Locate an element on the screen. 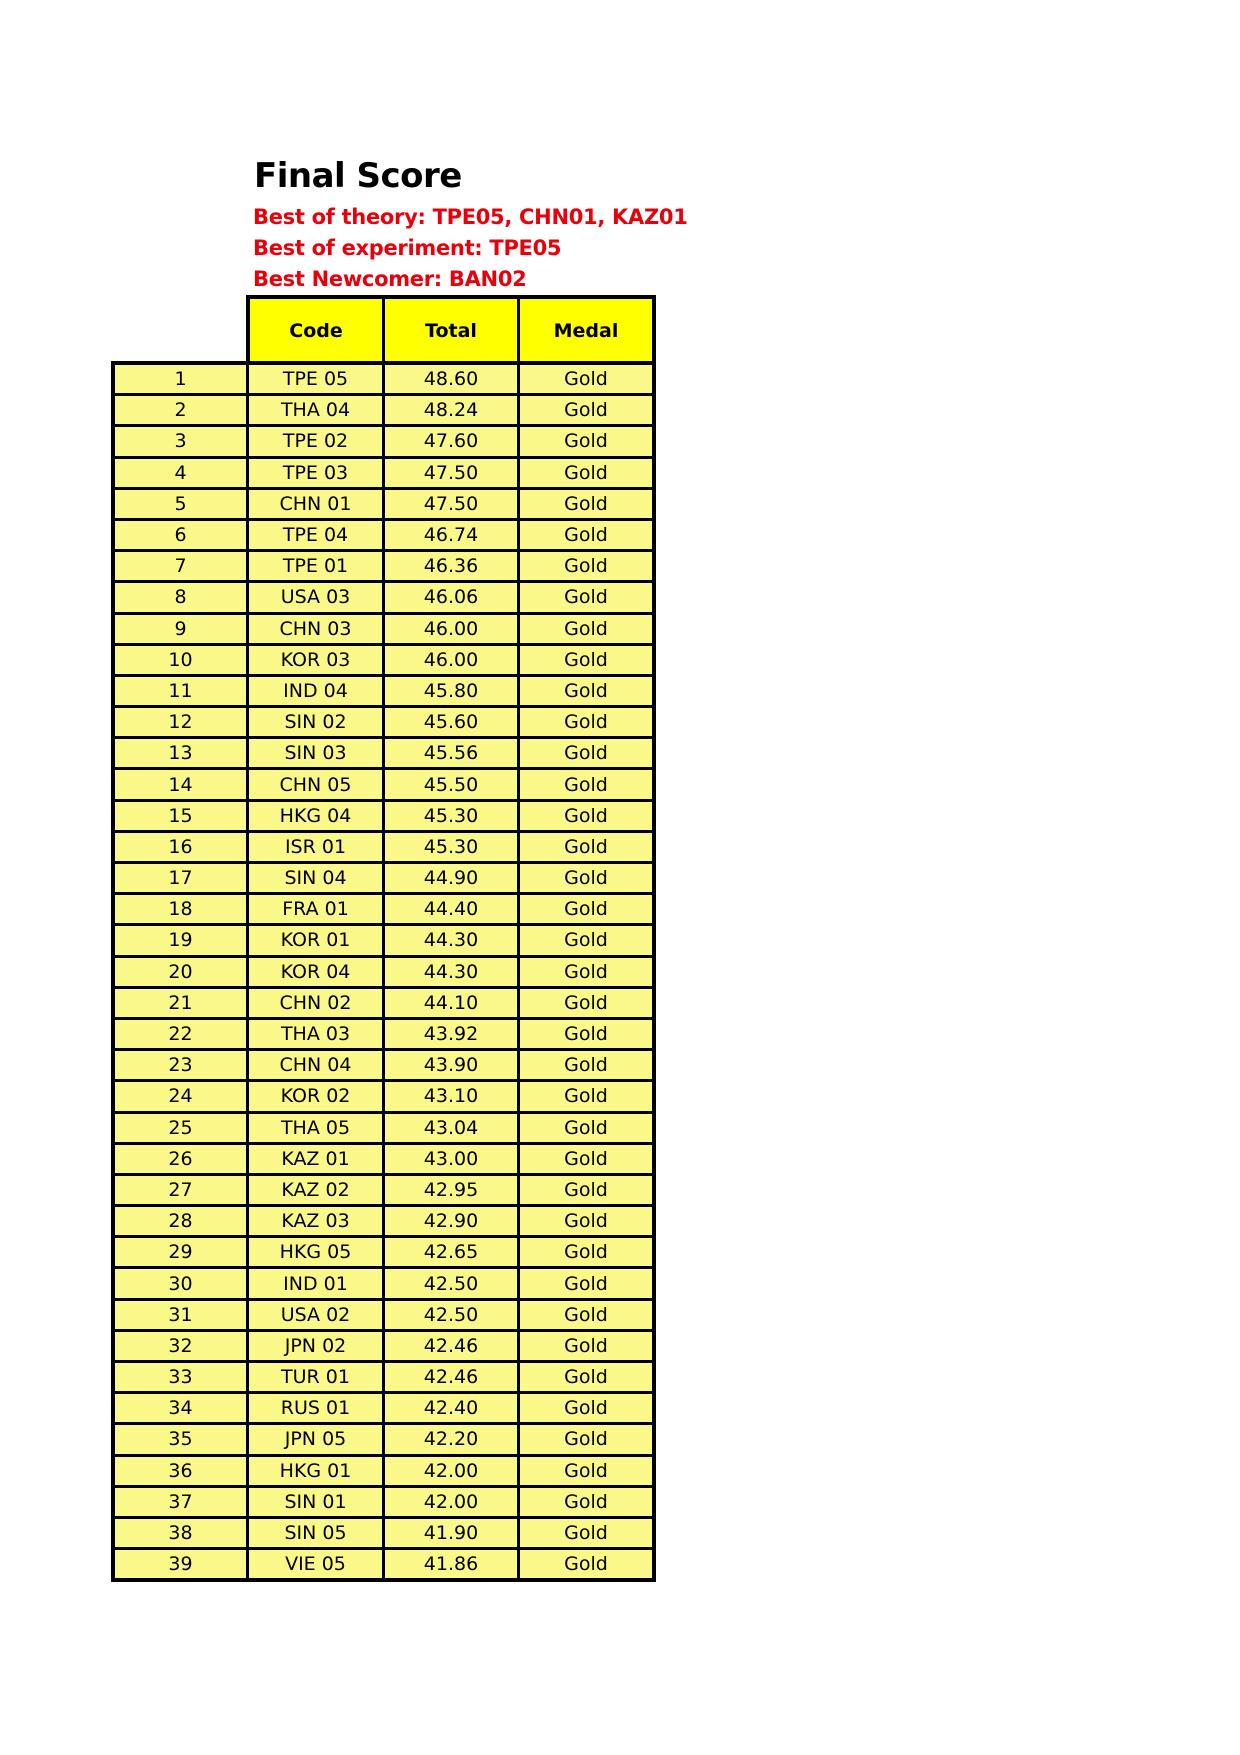 This screenshot has height=1755, width=1240. rank-cell: 6 is located at coordinates (180, 535).